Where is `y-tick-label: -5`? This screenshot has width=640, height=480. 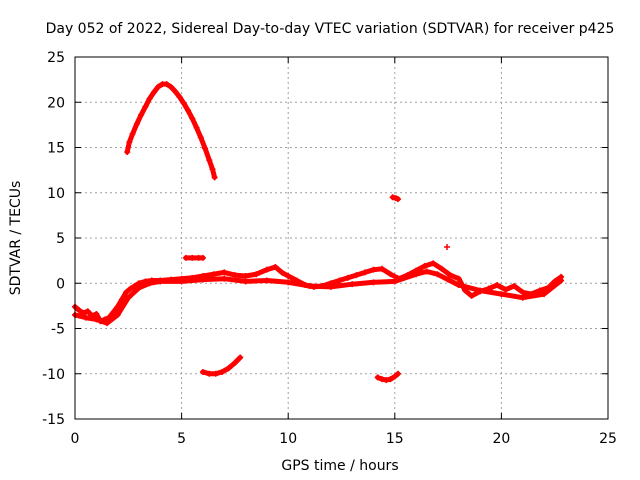
y-tick-label: -5 is located at coordinates (58, 330).